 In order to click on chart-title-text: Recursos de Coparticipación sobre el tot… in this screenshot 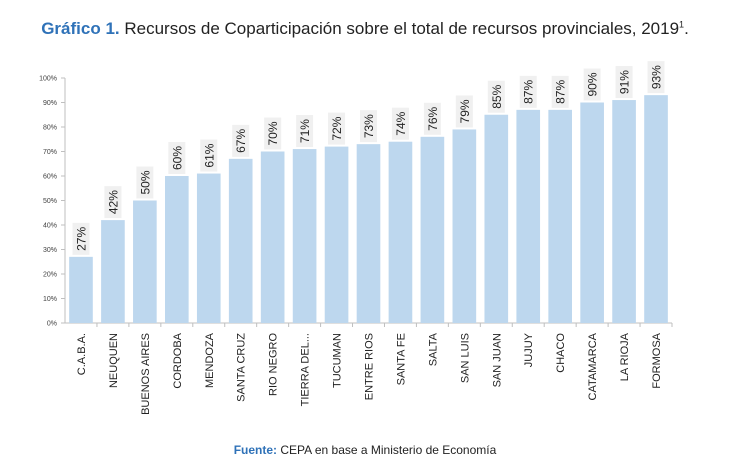, I will do `click(402, 28)`.